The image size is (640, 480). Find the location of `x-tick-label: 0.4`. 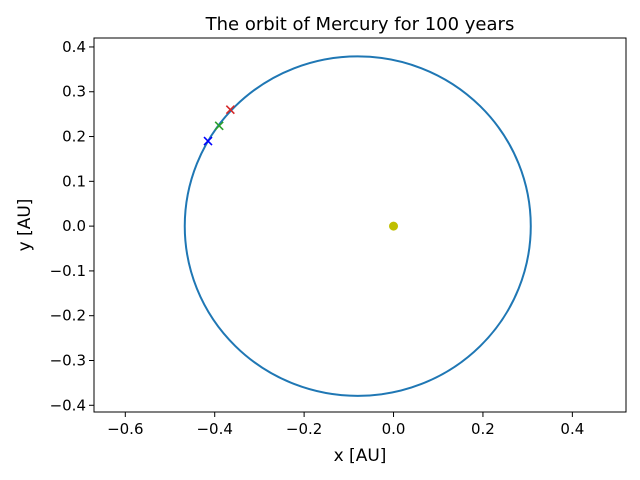

x-tick-label: 0.4 is located at coordinates (572, 429).